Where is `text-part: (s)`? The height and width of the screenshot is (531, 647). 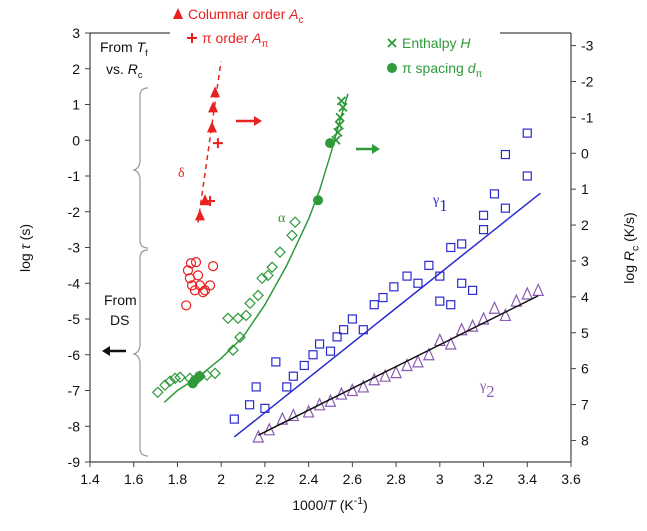 text-part: (s) is located at coordinates (25, 234).